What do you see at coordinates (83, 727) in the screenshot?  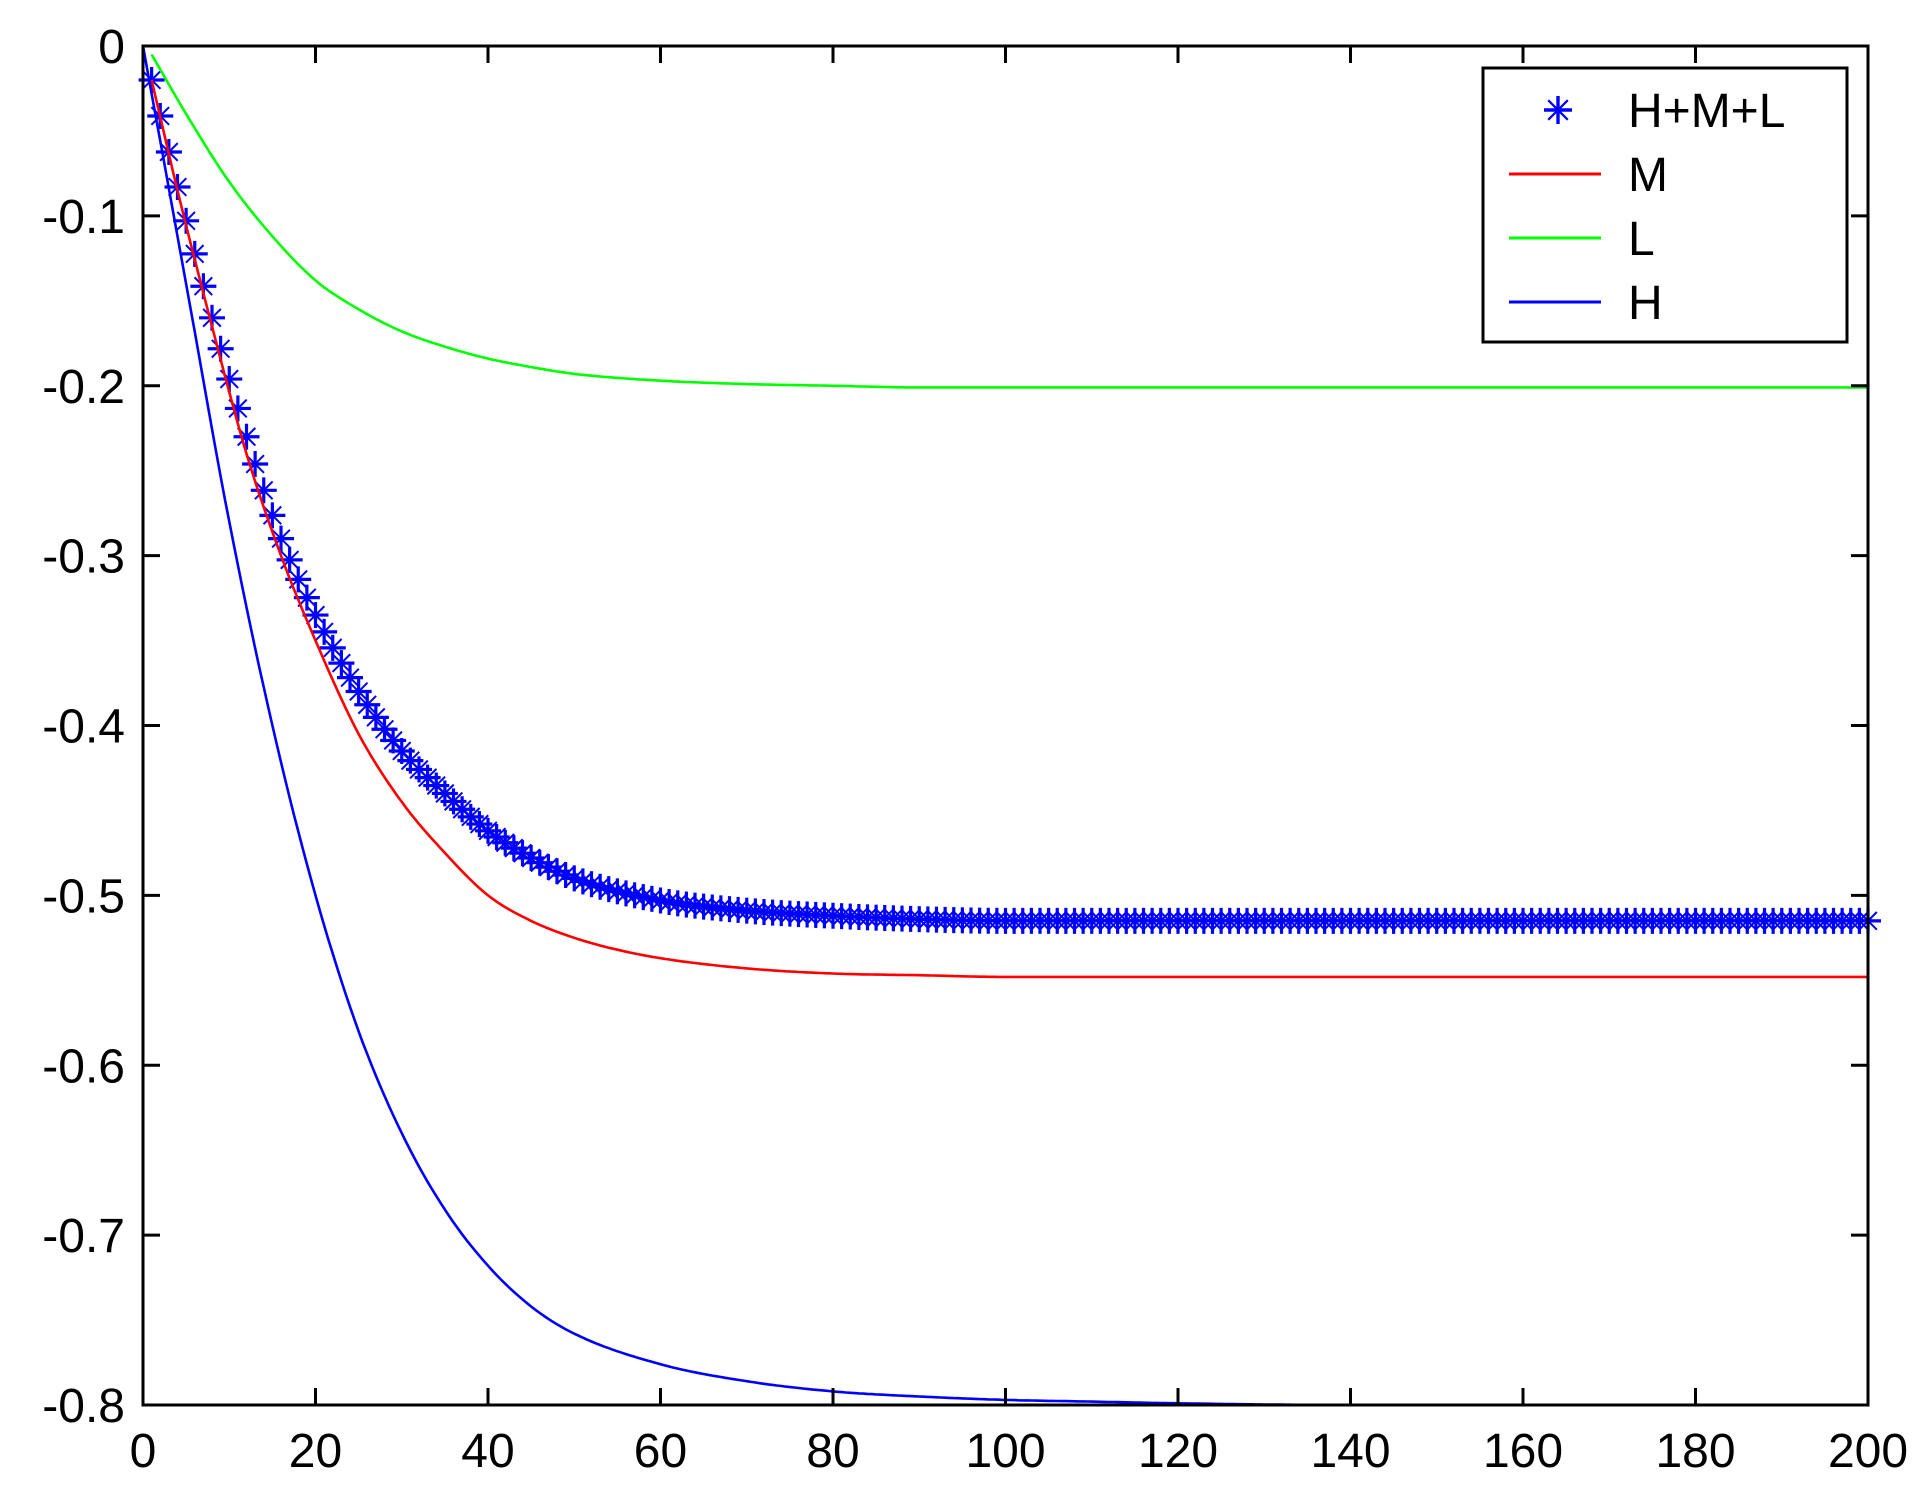 I see `y-tick-label: -0.4` at bounding box center [83, 727].